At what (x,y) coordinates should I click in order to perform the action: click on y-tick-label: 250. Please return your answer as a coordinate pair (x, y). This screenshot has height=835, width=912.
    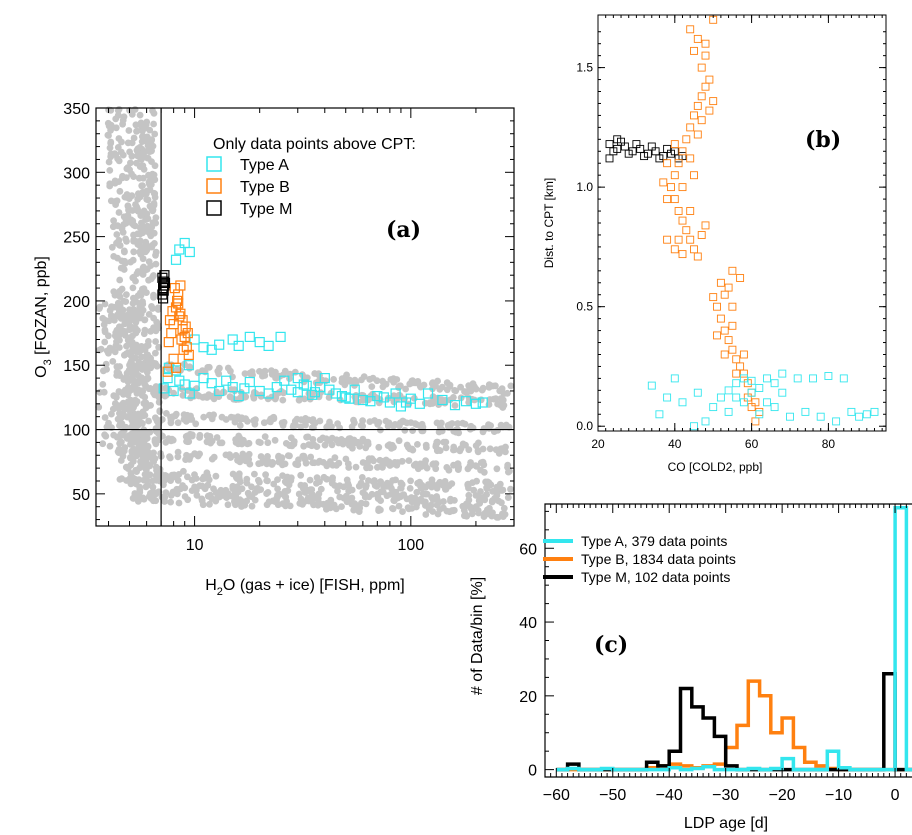
    Looking at the image, I should click on (76, 238).